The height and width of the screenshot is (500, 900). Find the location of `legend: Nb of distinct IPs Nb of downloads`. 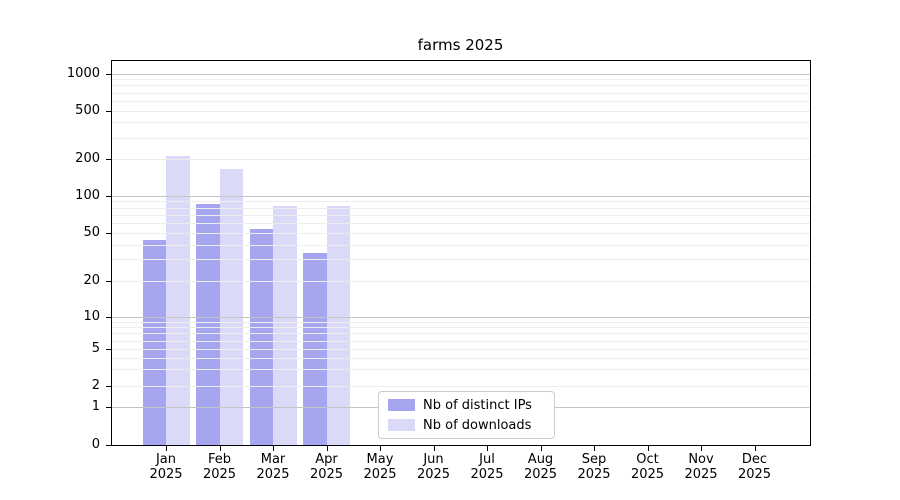

legend: Nb of distinct IPs Nb of downloads is located at coordinates (466, 415).